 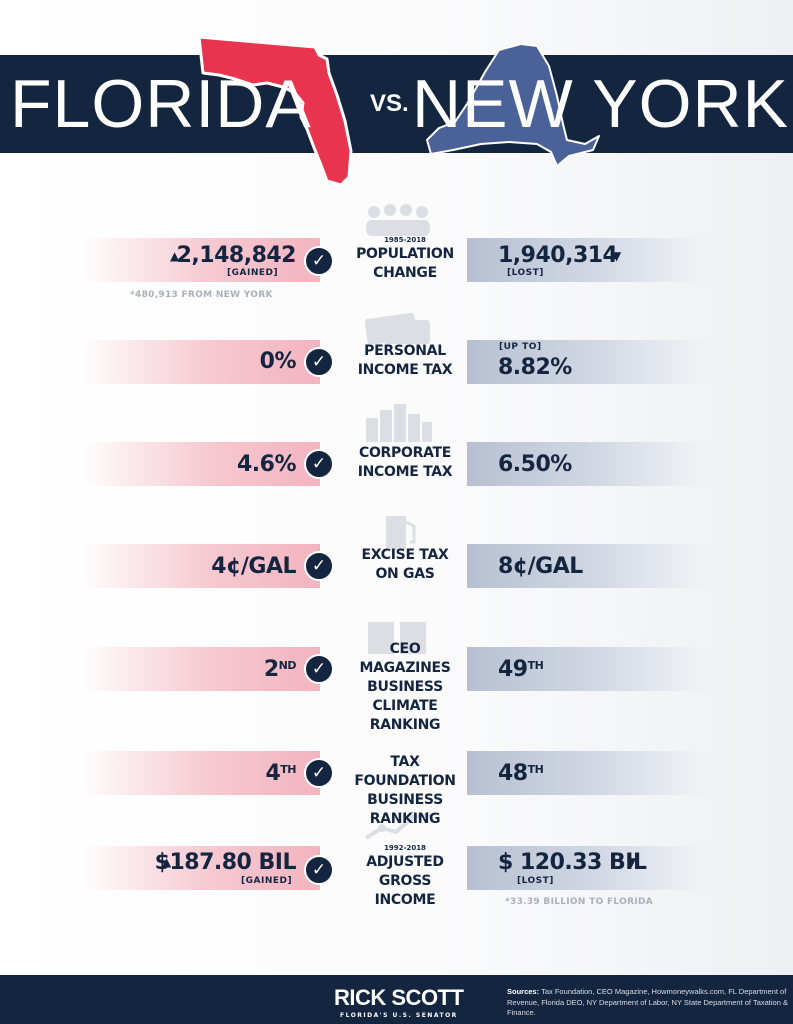 I want to click on newyork-value: $ 120.33 BIL, so click(x=572, y=862).